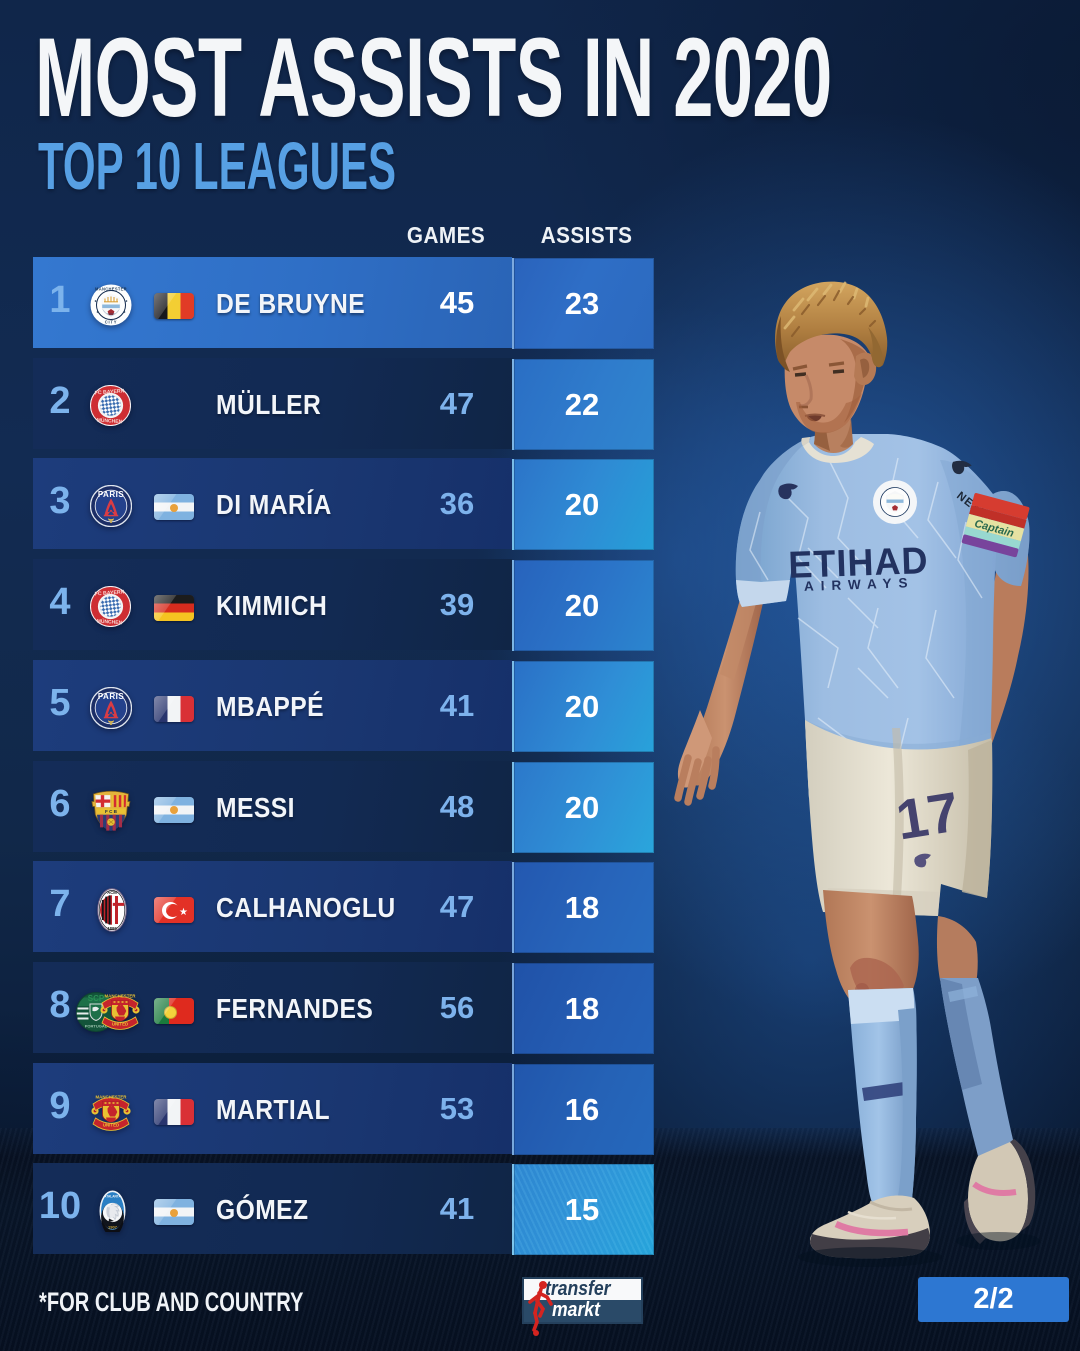 Image resolution: width=1080 pixels, height=1351 pixels. Describe the element at coordinates (113, 1227) in the screenshot. I see `svg-text: 1907` at that location.